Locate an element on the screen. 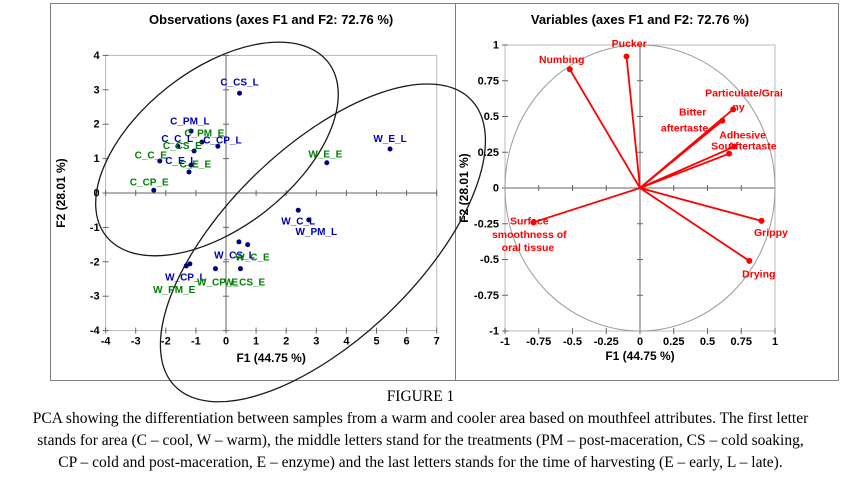  data-point-label: W_CP_L is located at coordinates (185, 277).